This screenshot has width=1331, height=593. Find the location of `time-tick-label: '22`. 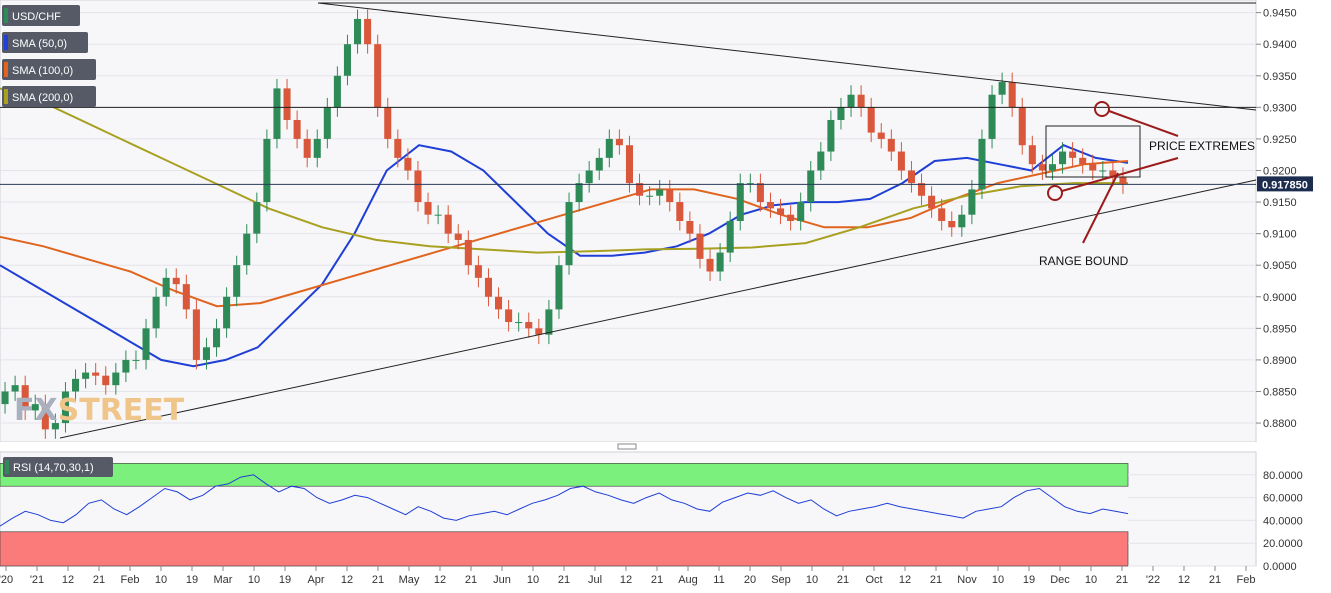

time-tick-label: '22 is located at coordinates (1153, 580).